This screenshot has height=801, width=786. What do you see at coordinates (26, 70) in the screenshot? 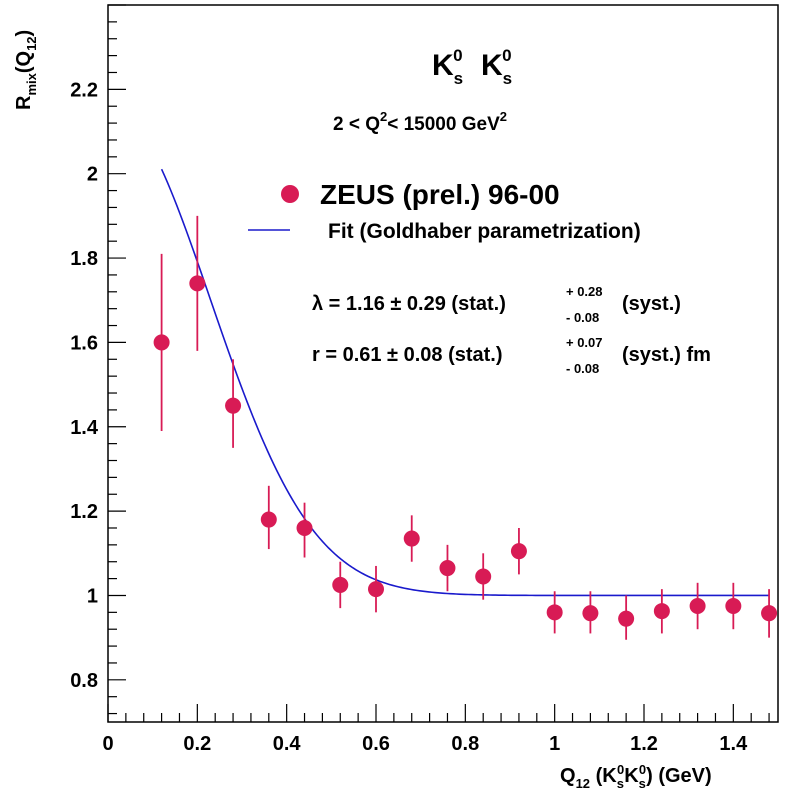
I see `y-axis-label: Rmix(Q12)` at bounding box center [26, 70].